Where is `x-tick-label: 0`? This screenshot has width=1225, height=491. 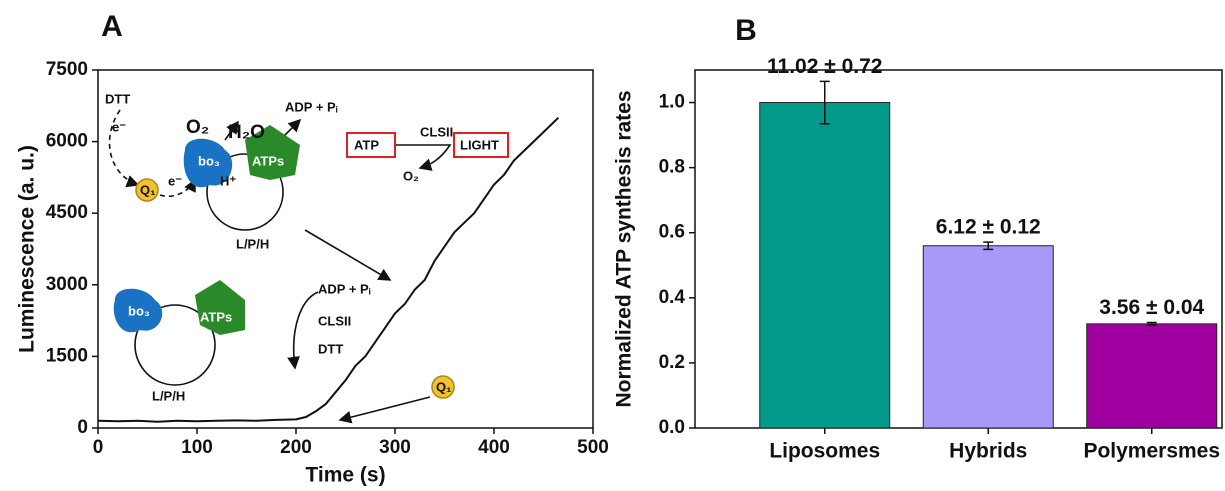 x-tick-label: 0 is located at coordinates (98, 447).